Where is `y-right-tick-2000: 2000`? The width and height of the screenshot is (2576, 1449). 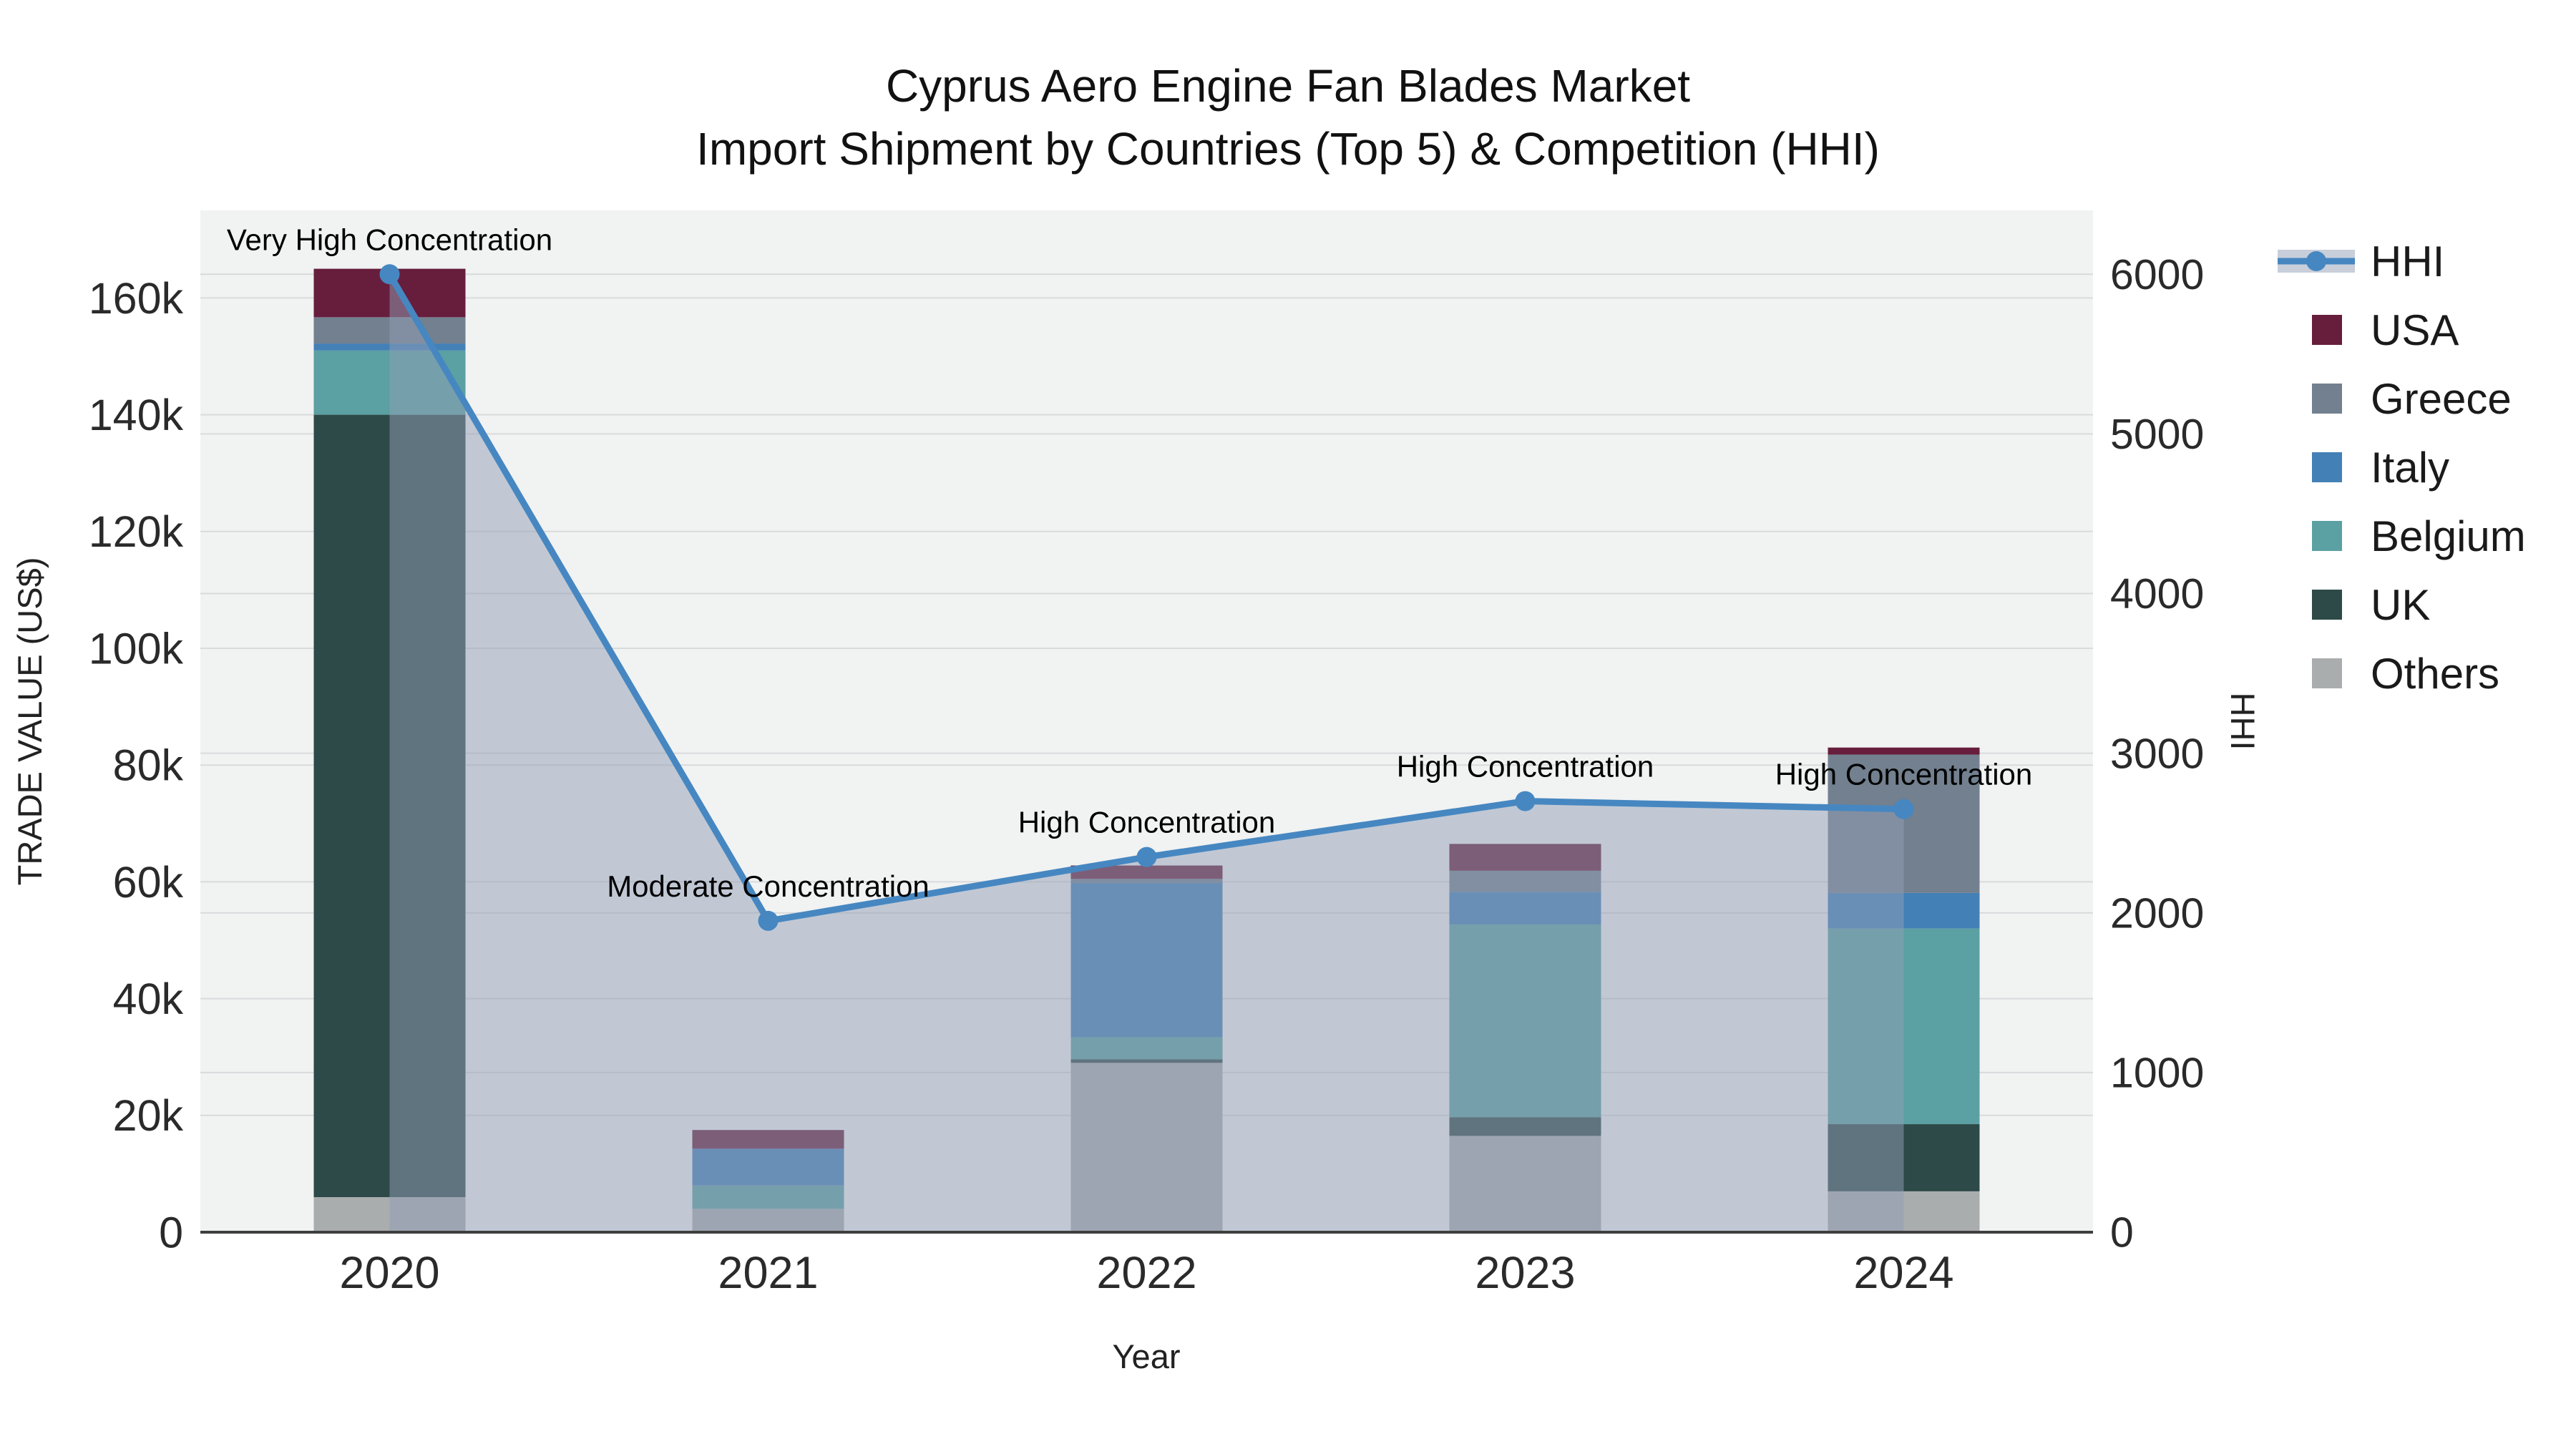 y-right-tick-2000: 2000 is located at coordinates (2157, 913).